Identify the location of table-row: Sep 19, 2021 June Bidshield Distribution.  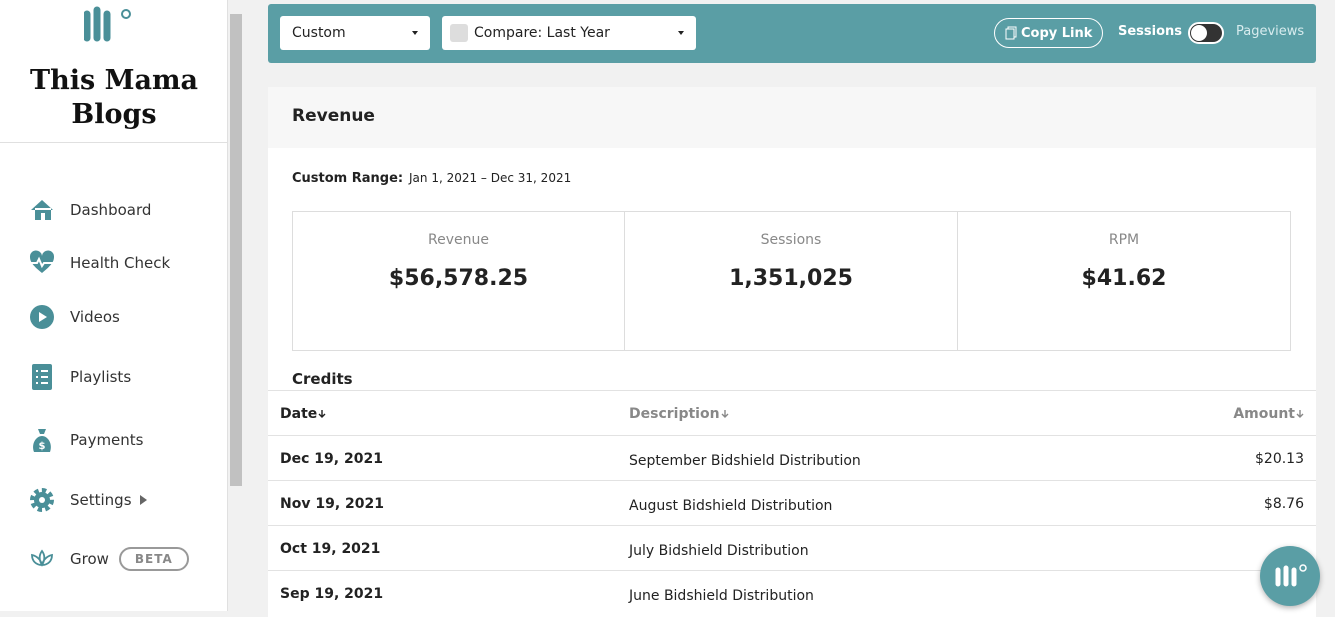
(792, 592).